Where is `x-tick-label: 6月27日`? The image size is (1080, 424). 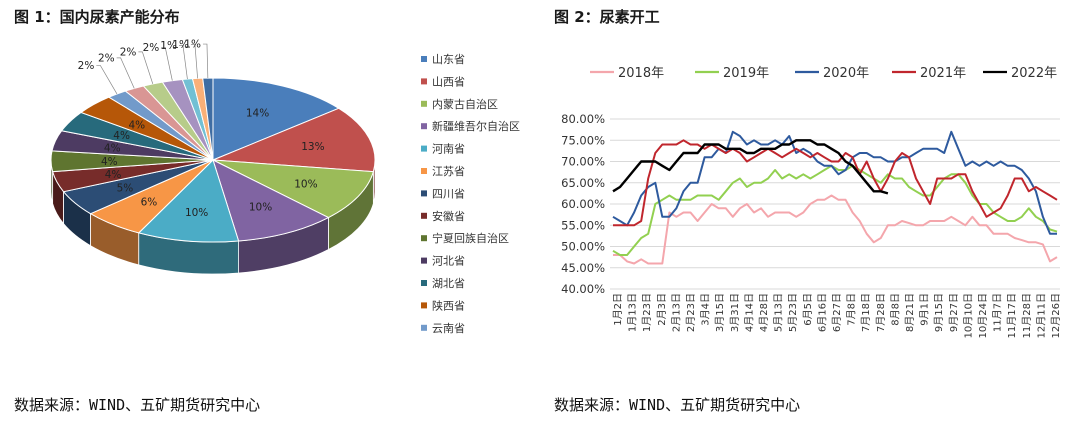
x-tick-label: 6月27日 is located at coordinates (837, 312).